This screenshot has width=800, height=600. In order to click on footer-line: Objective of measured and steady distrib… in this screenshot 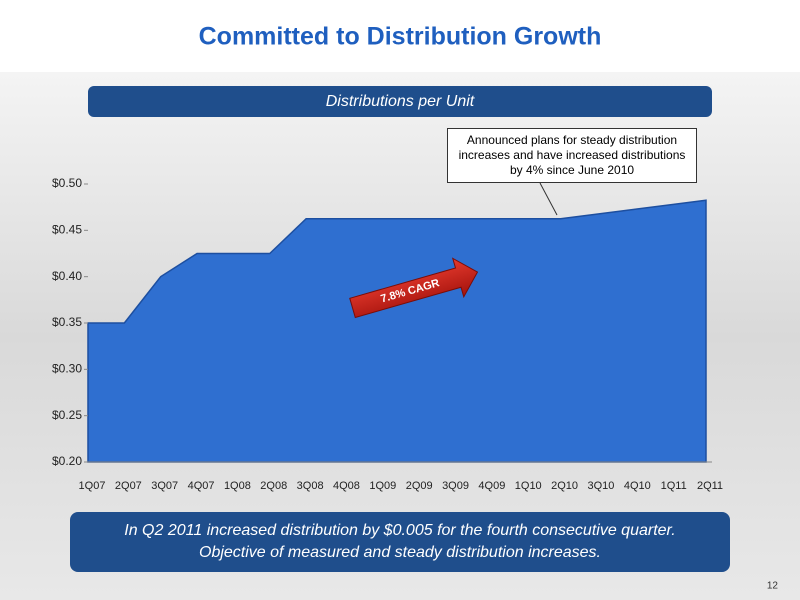, I will do `click(400, 552)`.